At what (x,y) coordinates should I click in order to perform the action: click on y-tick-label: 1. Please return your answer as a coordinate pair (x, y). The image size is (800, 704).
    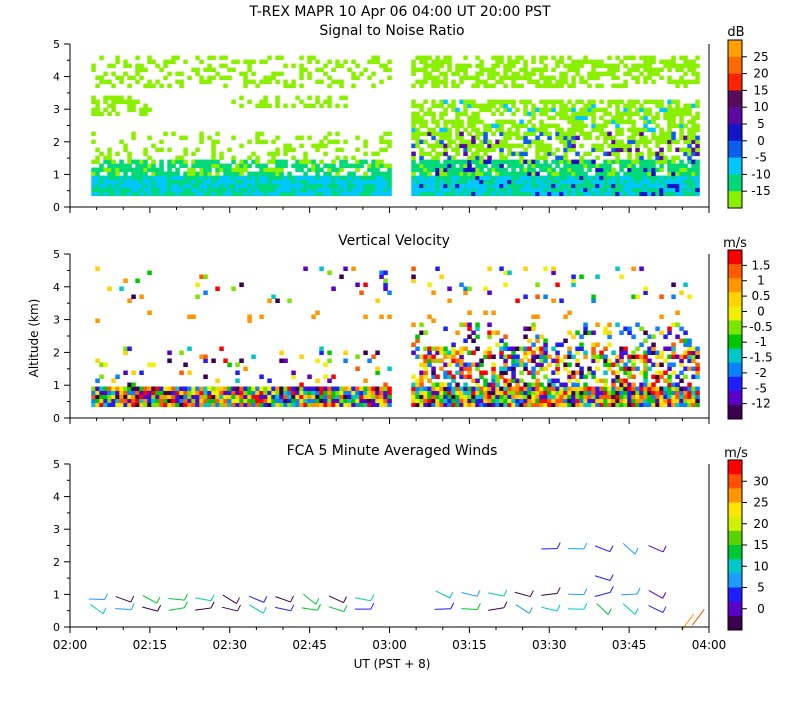
    Looking at the image, I should click on (56, 174).